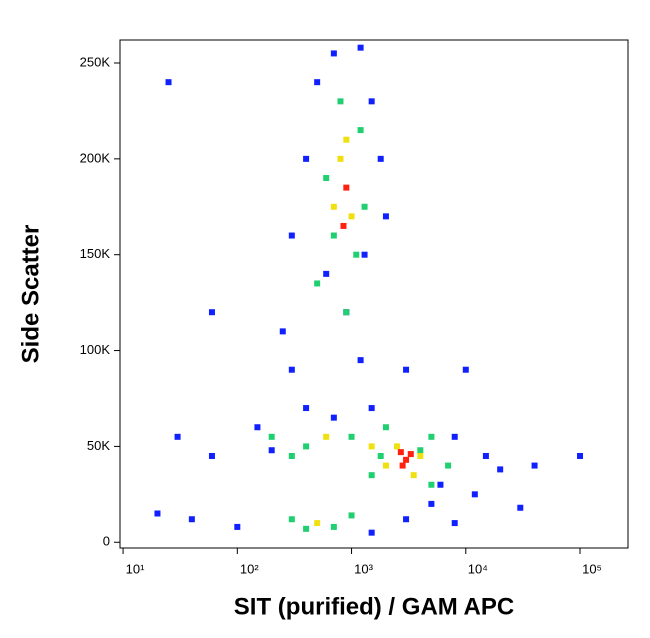 This screenshot has width=650, height=638. Describe the element at coordinates (135, 568) in the screenshot. I see `x-tick-label: 10¹` at that location.